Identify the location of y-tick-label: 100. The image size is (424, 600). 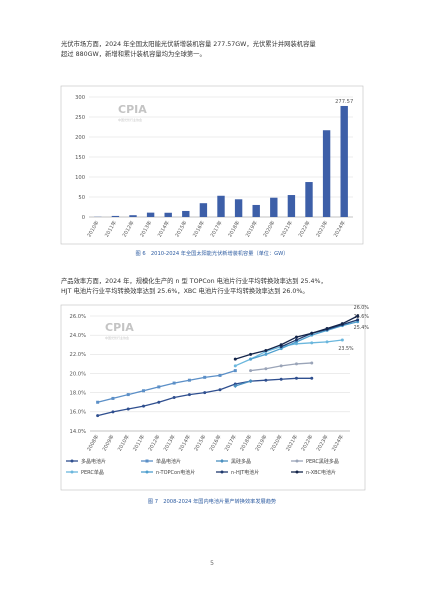
(80, 178).